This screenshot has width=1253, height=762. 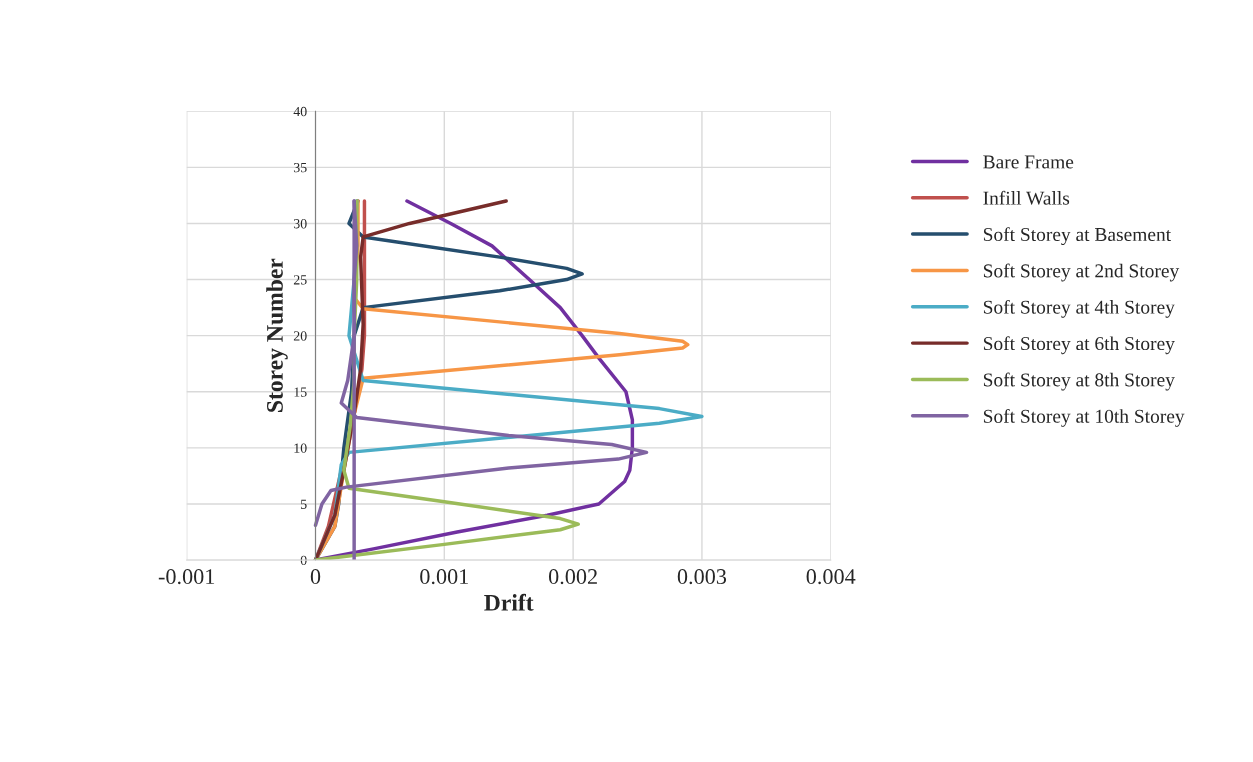 I want to click on y-tick-label: 30, so click(x=300, y=224).